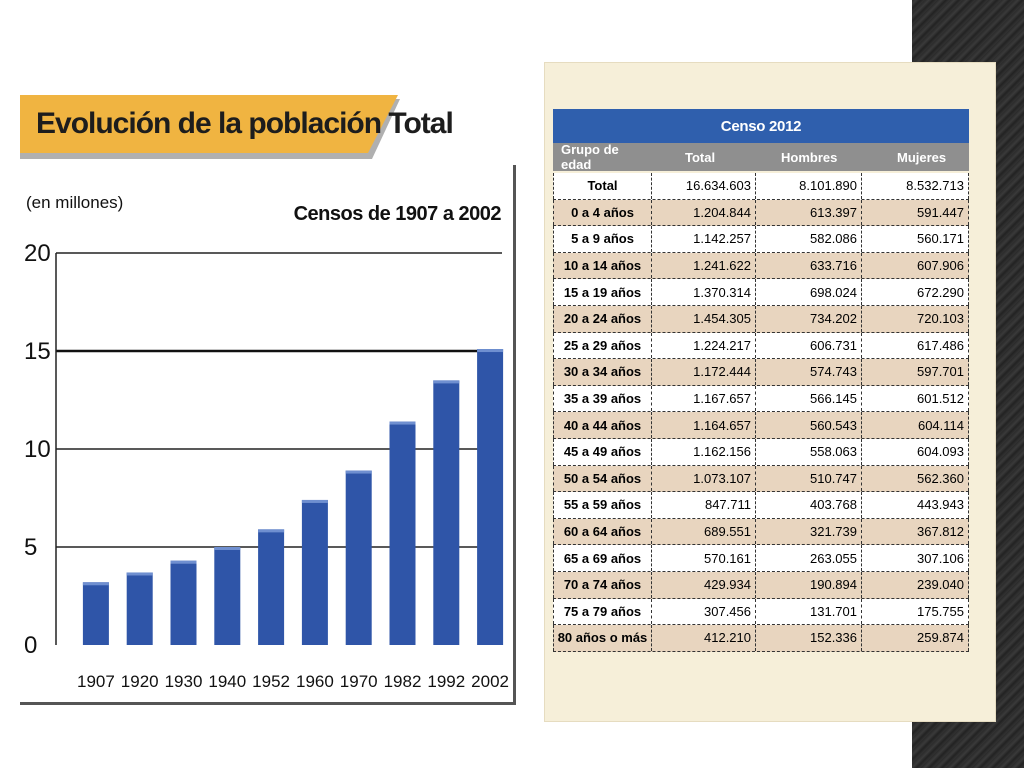 This screenshot has height=768, width=1024. Describe the element at coordinates (703, 318) in the screenshot. I see `cell-total: 1.454.305` at that location.